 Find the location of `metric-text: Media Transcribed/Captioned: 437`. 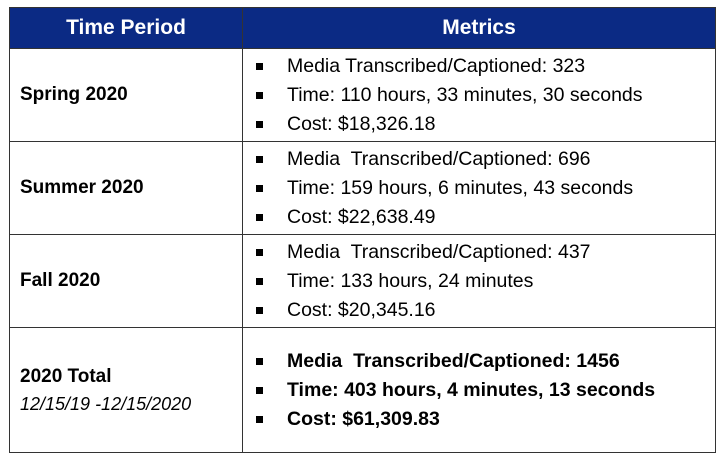

metric-text: Media Transcribed/Captioned: 437 is located at coordinates (439, 251).